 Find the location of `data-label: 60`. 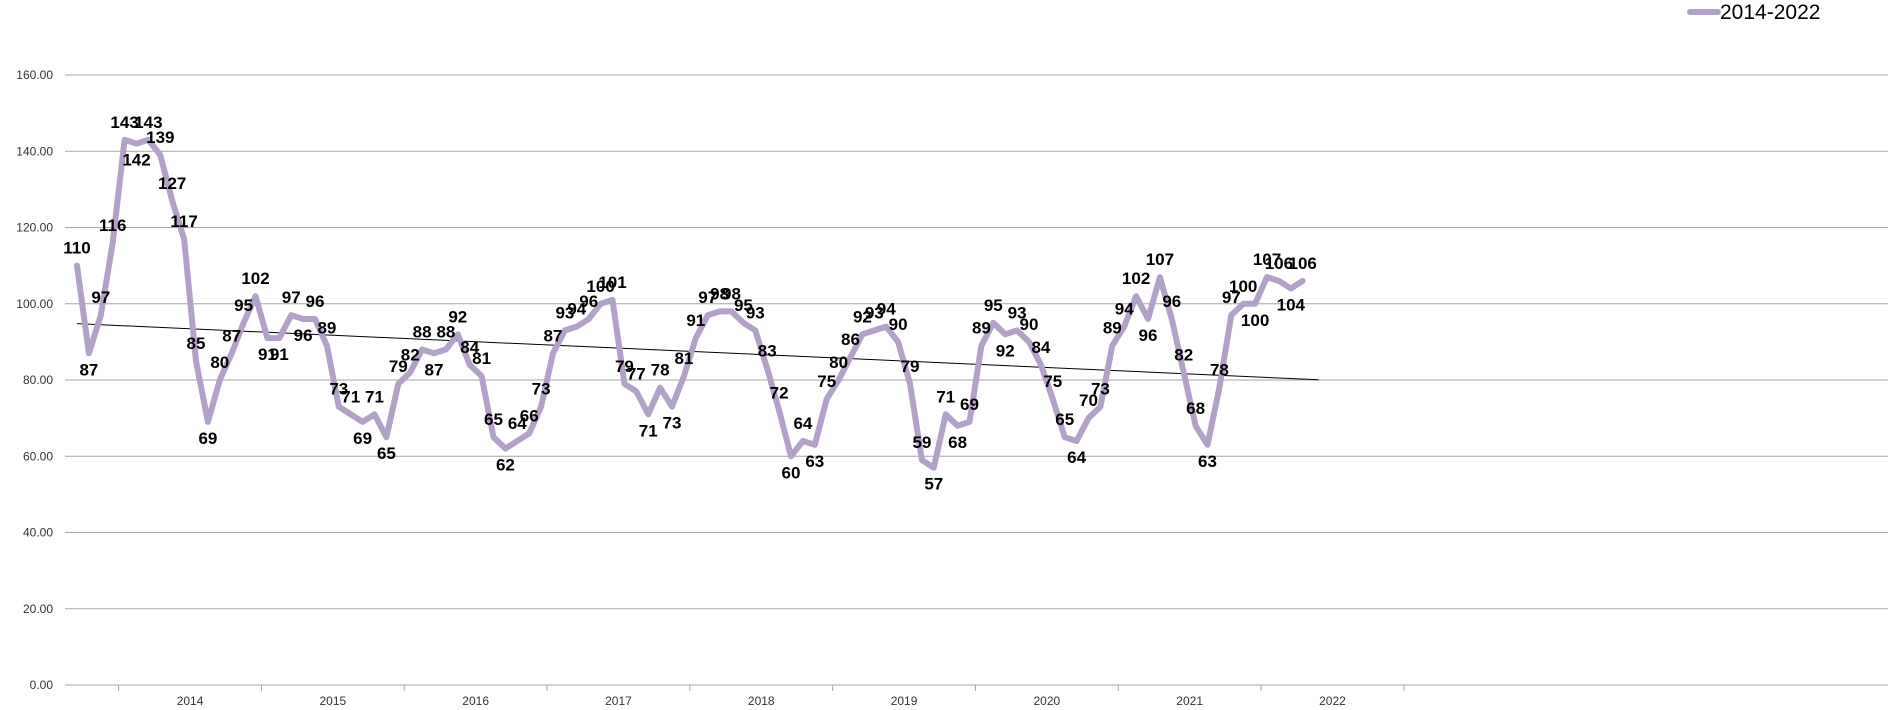

data-label: 60 is located at coordinates (791, 472).